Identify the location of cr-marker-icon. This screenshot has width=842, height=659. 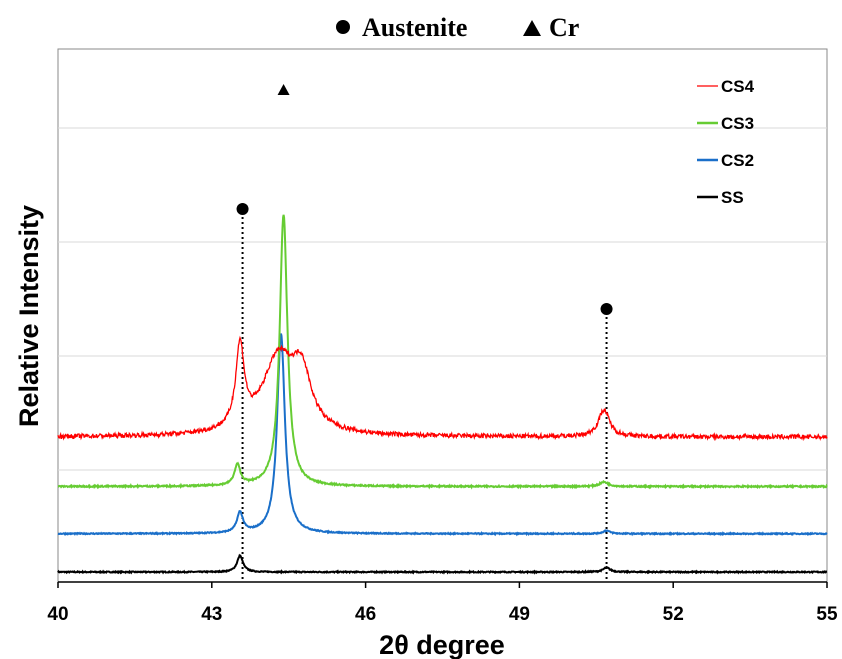
(532, 28).